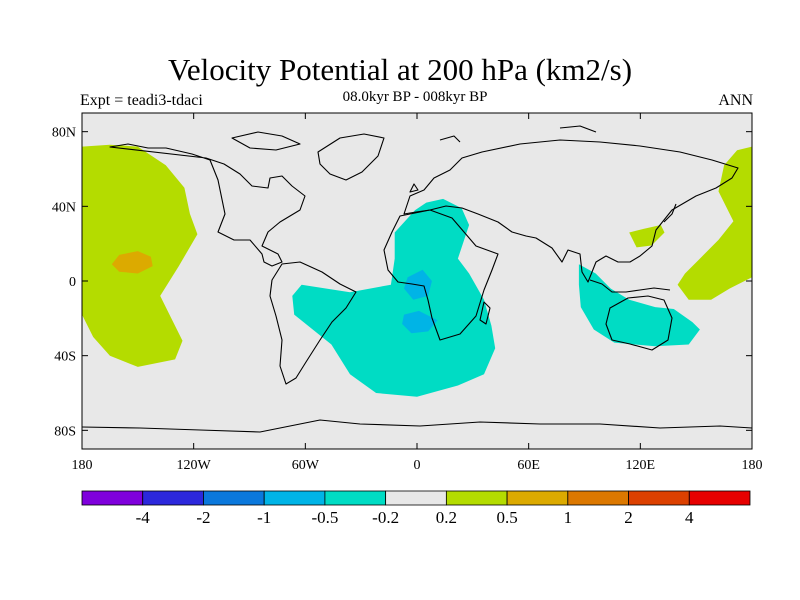 Image resolution: width=800 pixels, height=600 pixels. I want to click on y-tick-label: 80N, so click(64, 133).